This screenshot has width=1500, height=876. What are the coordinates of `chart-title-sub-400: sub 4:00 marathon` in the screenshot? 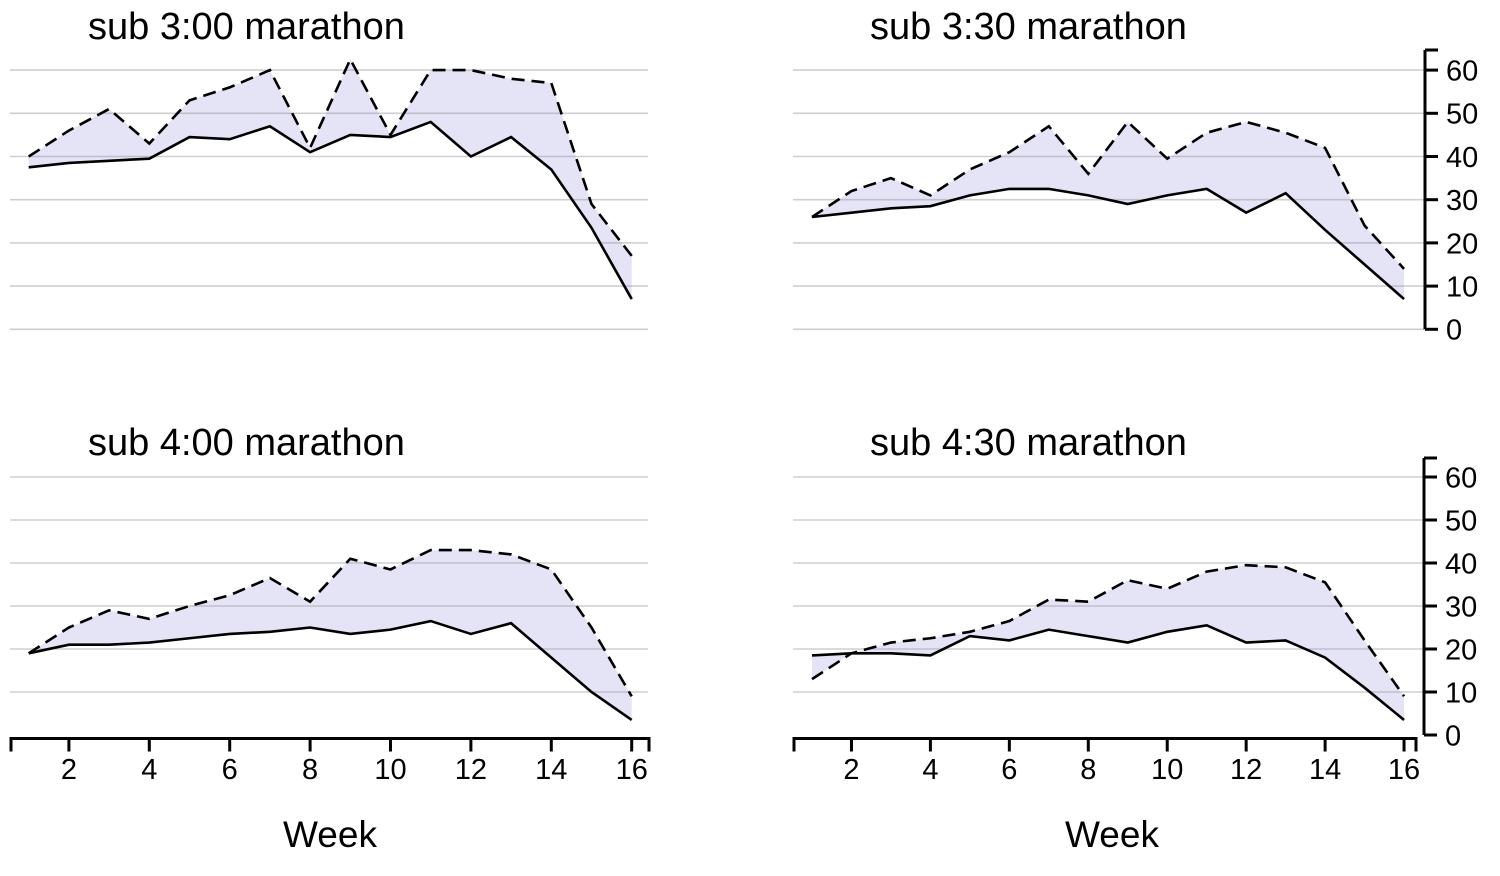 It's located at (246, 443).